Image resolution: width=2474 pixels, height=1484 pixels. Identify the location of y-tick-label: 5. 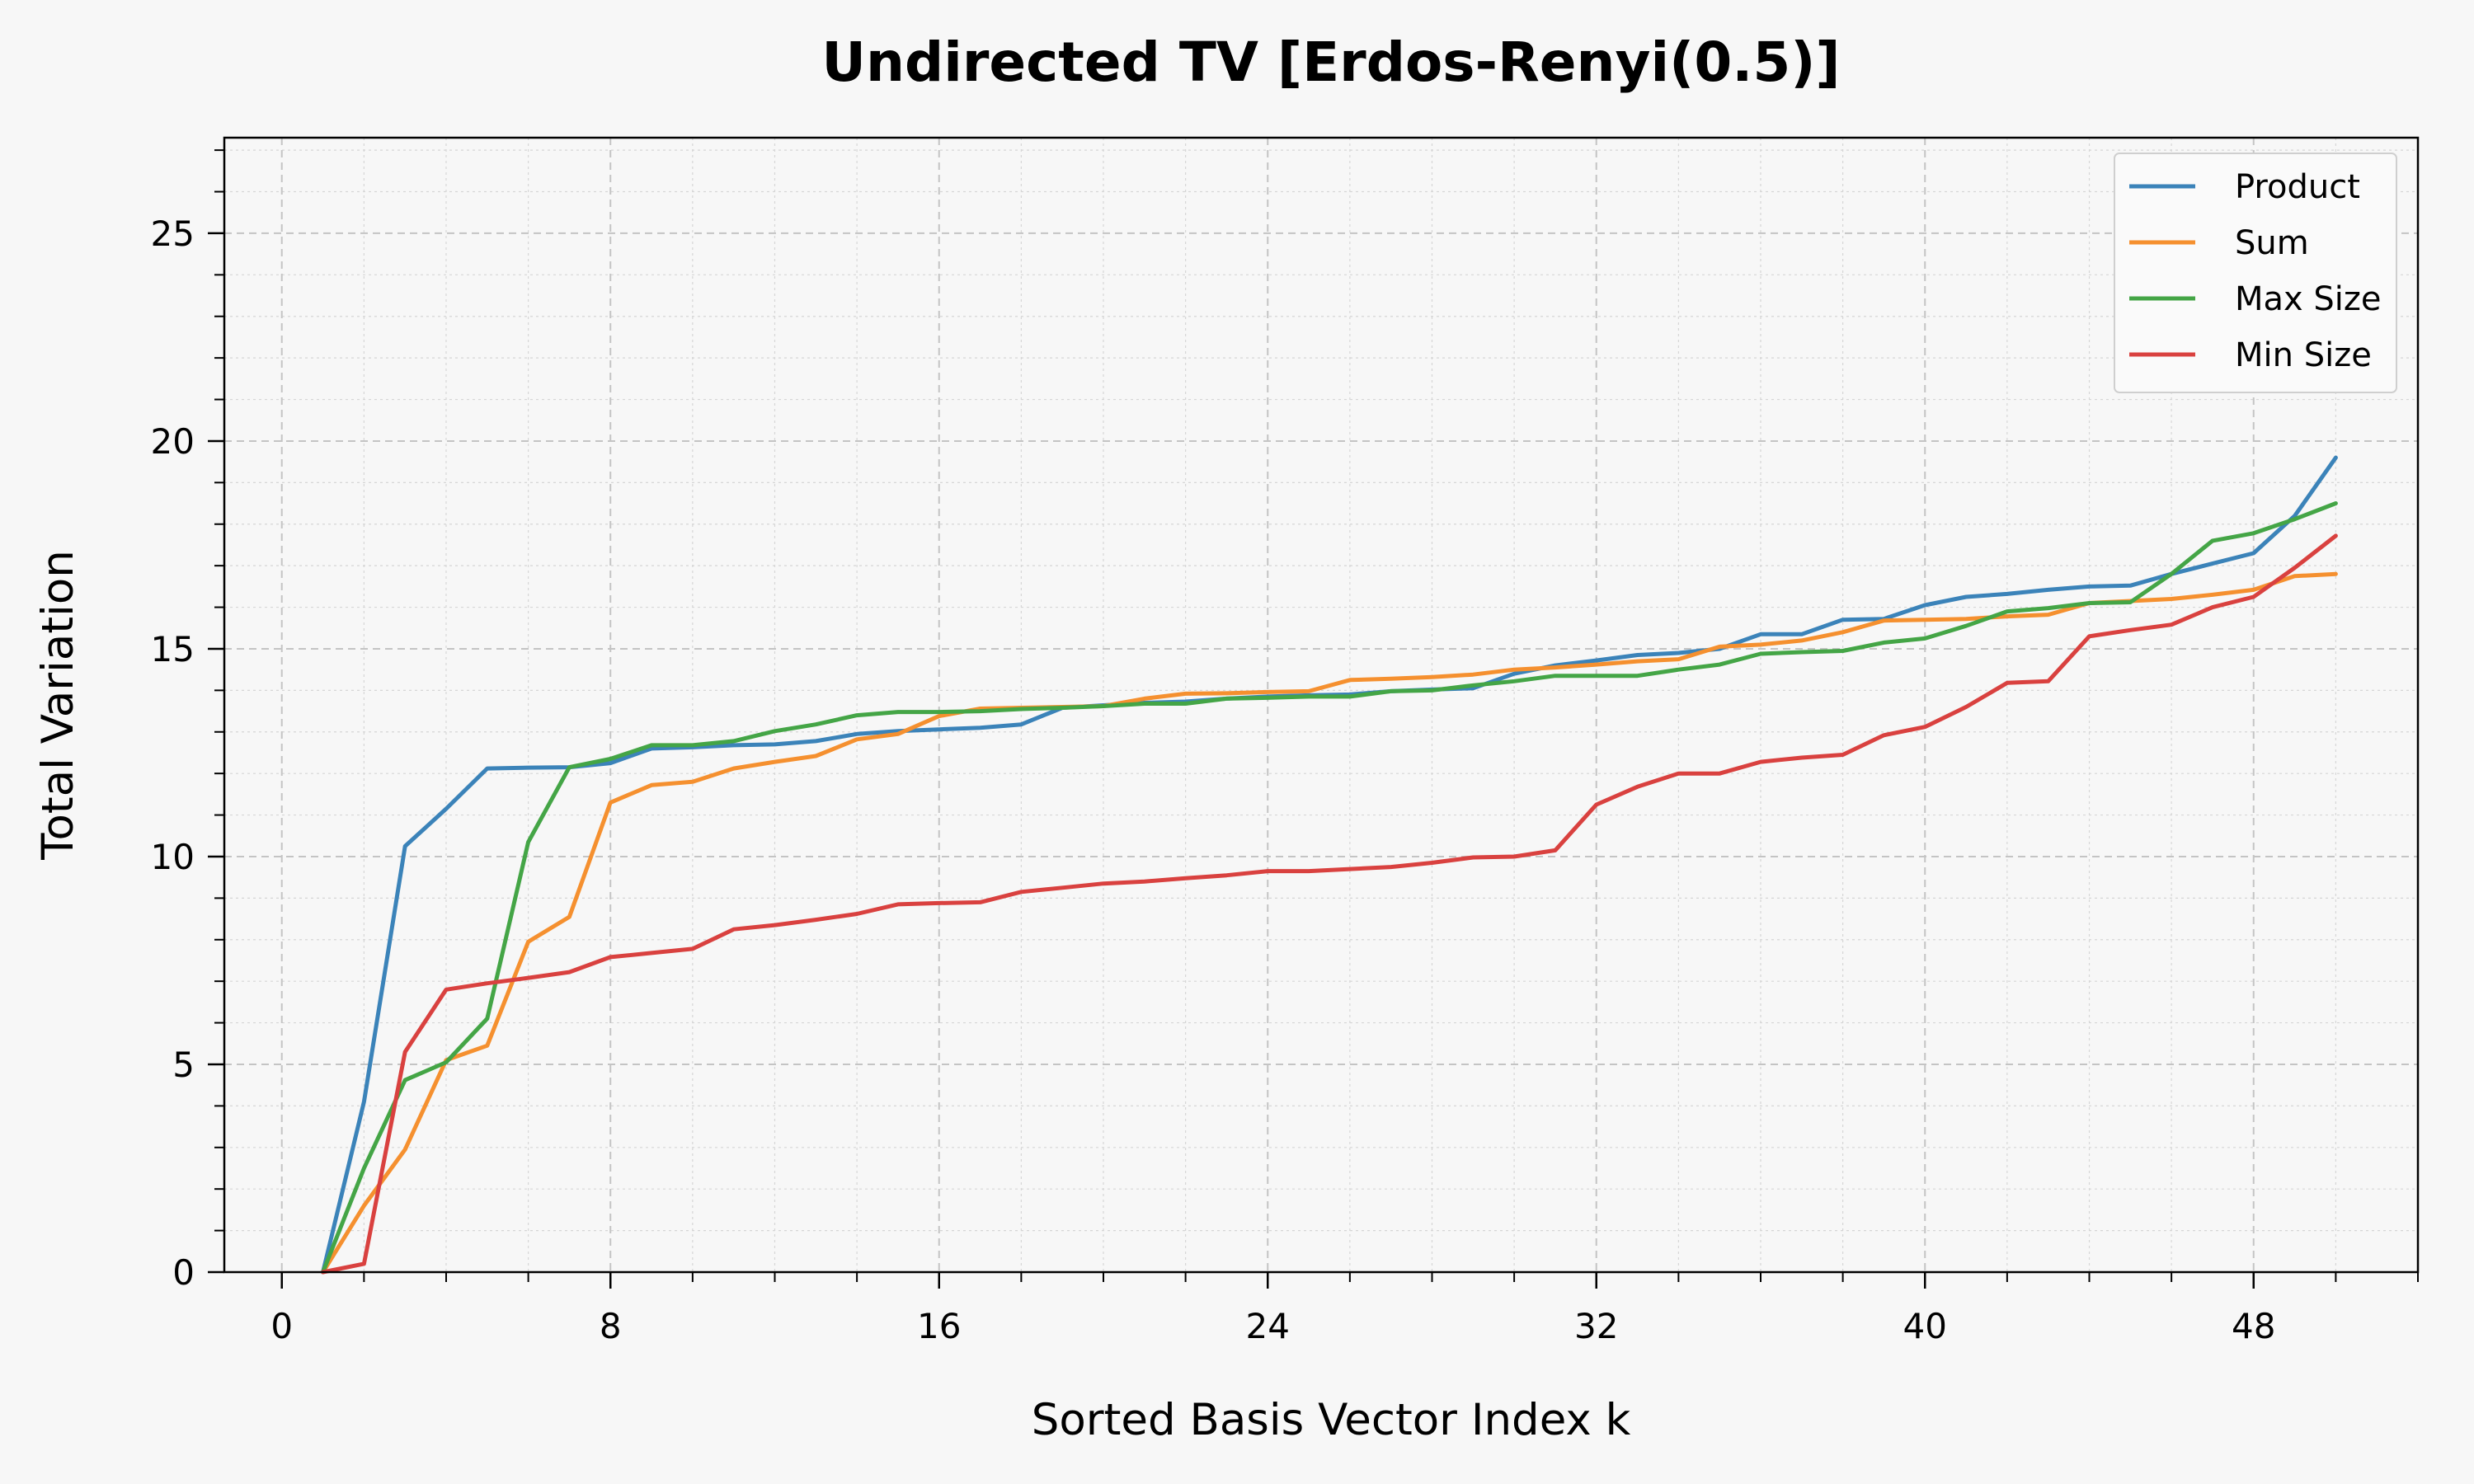
(183, 1065).